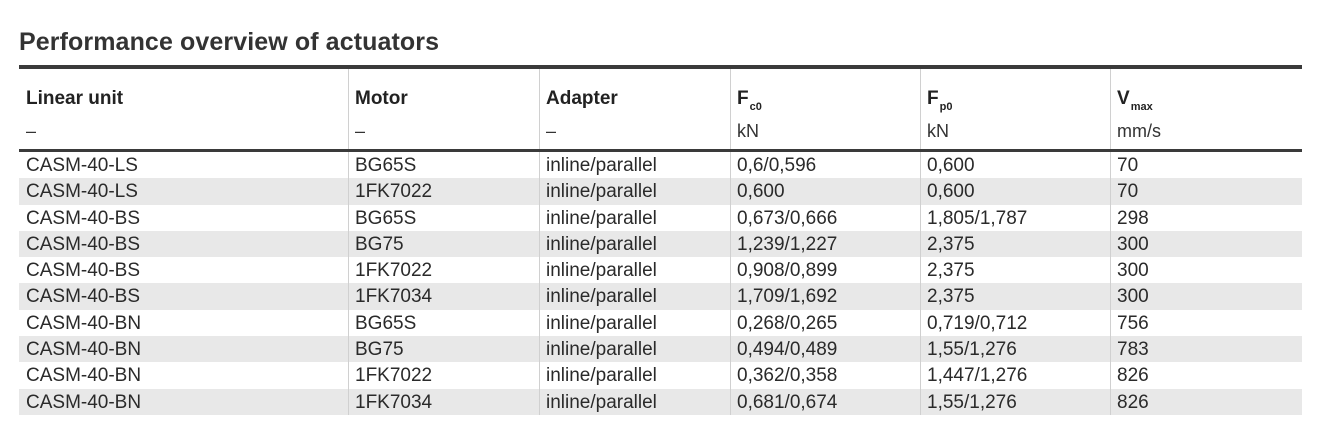  I want to click on cell-fc0: 0,6/0,596, so click(777, 165).